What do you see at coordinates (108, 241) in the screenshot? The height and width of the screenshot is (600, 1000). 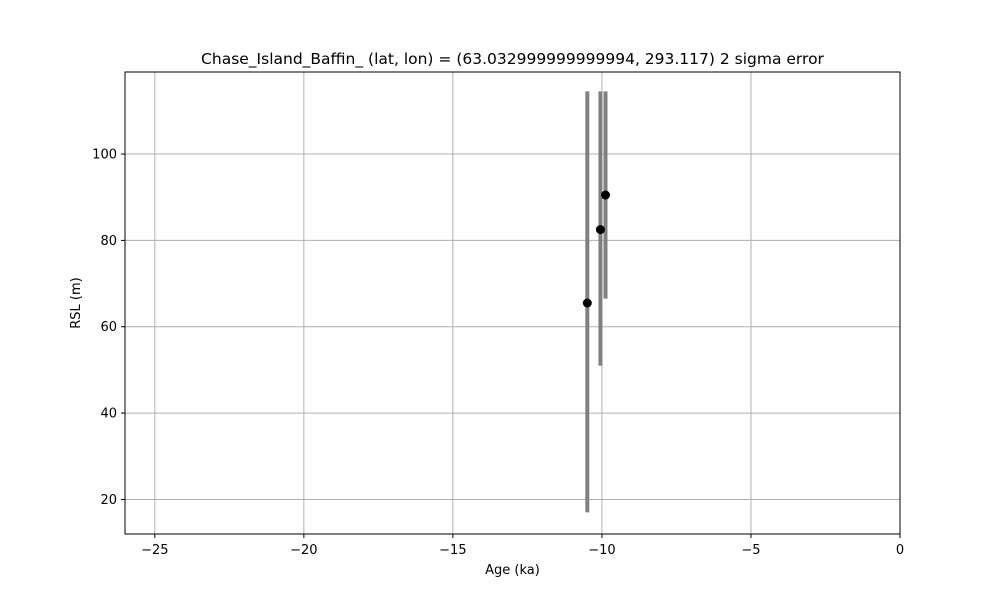 I see `y-tick-label: 80` at bounding box center [108, 241].